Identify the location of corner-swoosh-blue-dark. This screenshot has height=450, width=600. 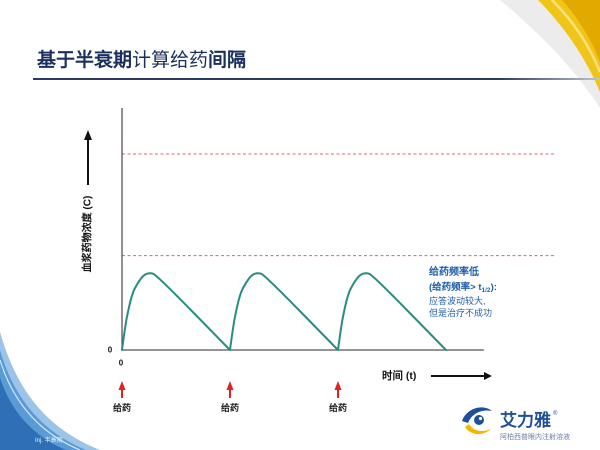
(33, 414).